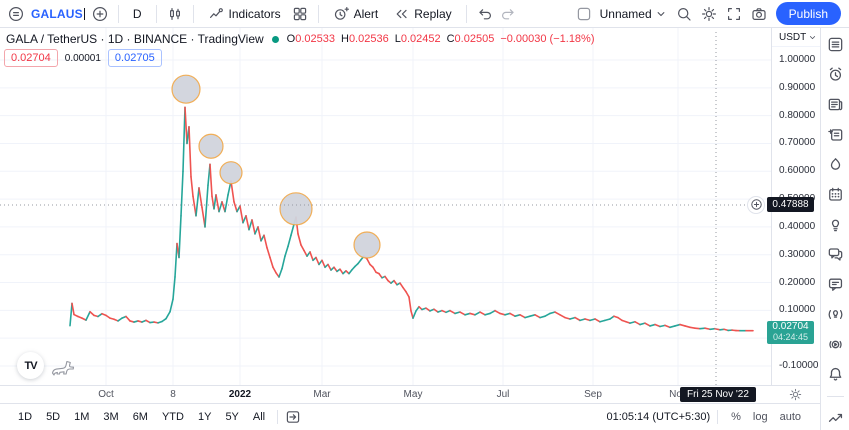 The image size is (849, 430). Describe the element at coordinates (835, 44) in the screenshot. I see `watchlist-icon` at that location.